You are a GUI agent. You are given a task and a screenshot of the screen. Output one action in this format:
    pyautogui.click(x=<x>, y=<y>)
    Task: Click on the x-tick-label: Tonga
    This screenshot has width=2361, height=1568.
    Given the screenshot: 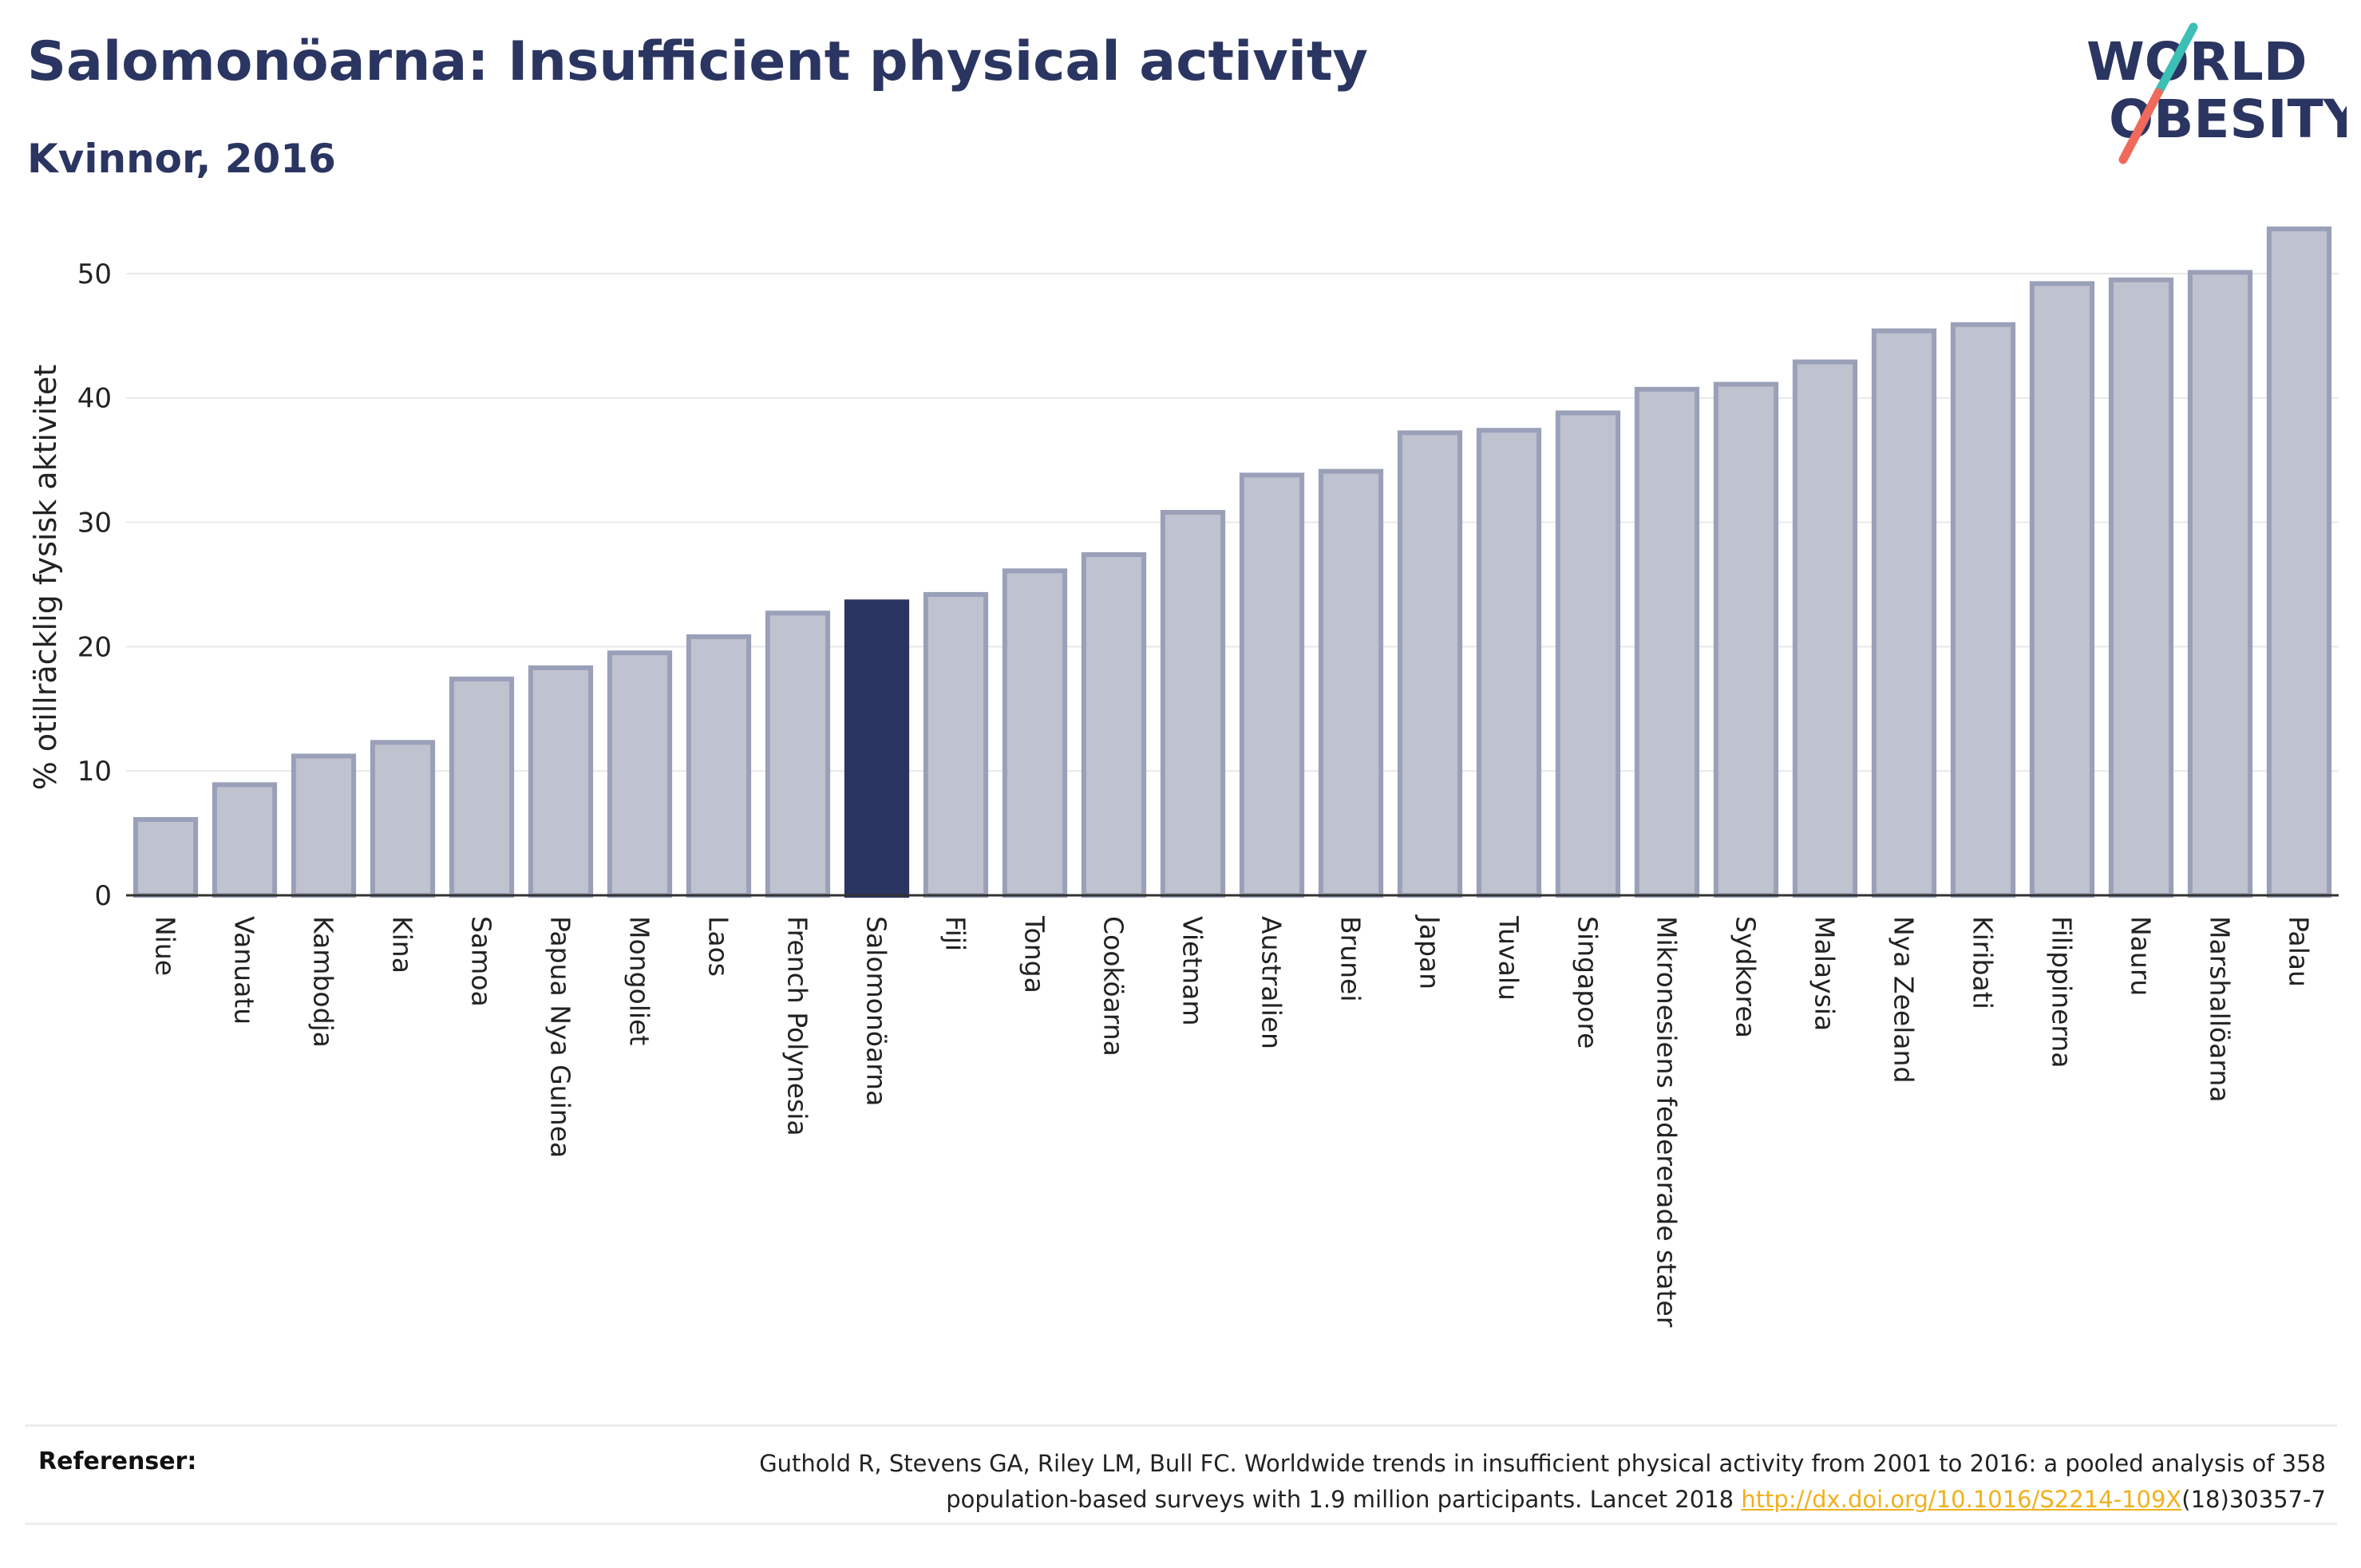 What is the action you would take?
    pyautogui.click(x=1034, y=954)
    